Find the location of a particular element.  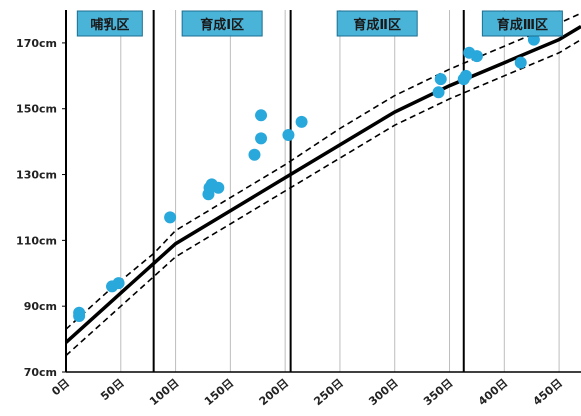

y-tick-label: 70cm is located at coordinates (40, 372).